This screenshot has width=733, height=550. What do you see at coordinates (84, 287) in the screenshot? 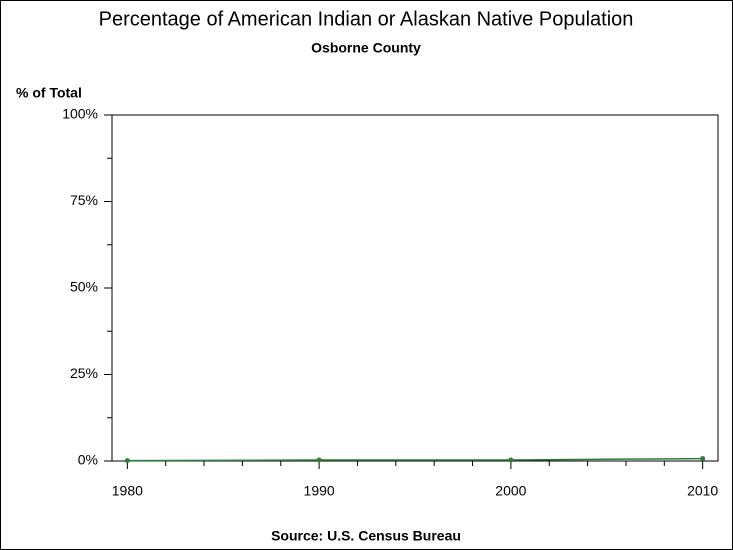
I see `y-tick-label: 50%` at bounding box center [84, 287].